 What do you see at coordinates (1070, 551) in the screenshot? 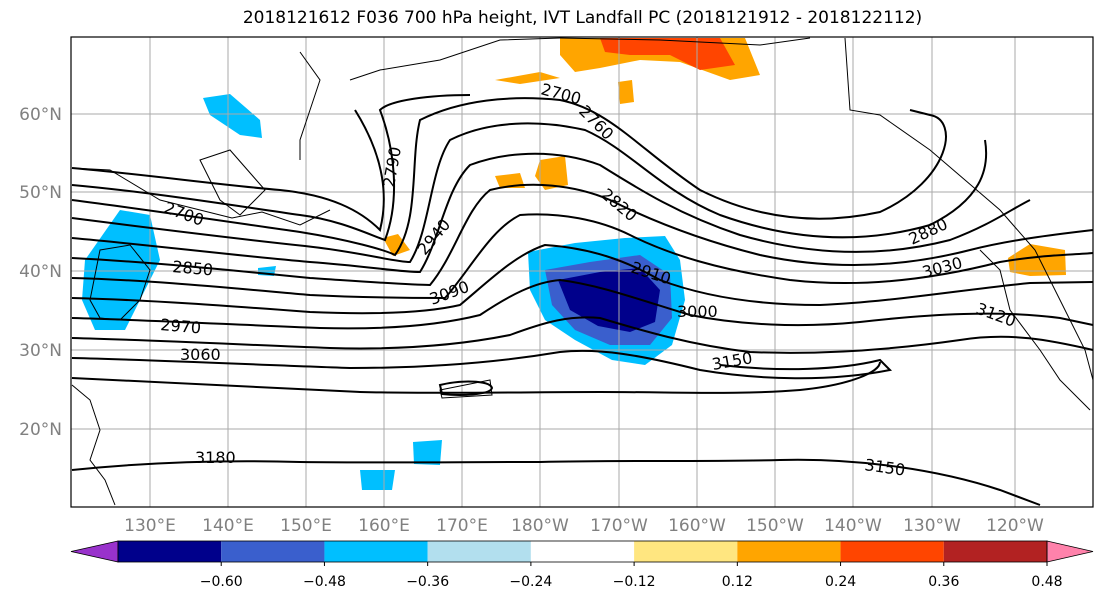
I see `colorbar-extend-high` at bounding box center [1070, 551].